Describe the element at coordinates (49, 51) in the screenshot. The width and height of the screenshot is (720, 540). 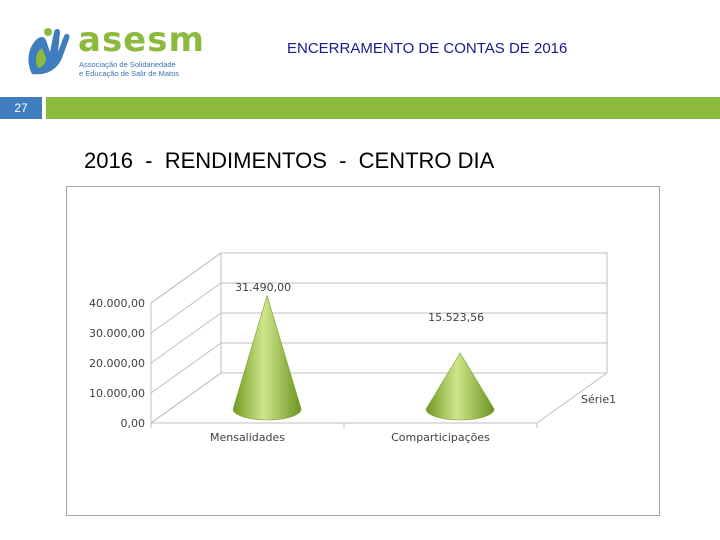
I see `hands-logo-icon` at that location.